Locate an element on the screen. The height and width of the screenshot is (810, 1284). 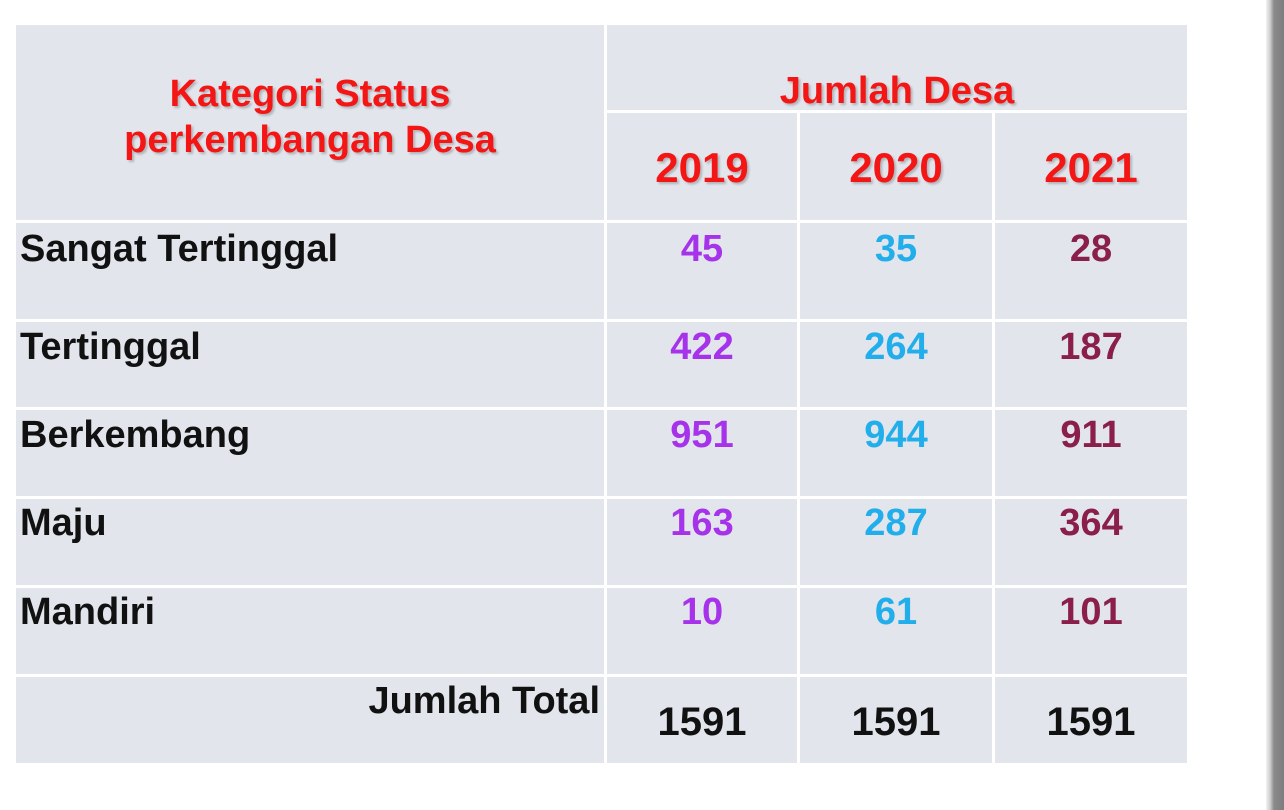
jumlah-desa-header-label: Jumlah Desa is located at coordinates (897, 91).